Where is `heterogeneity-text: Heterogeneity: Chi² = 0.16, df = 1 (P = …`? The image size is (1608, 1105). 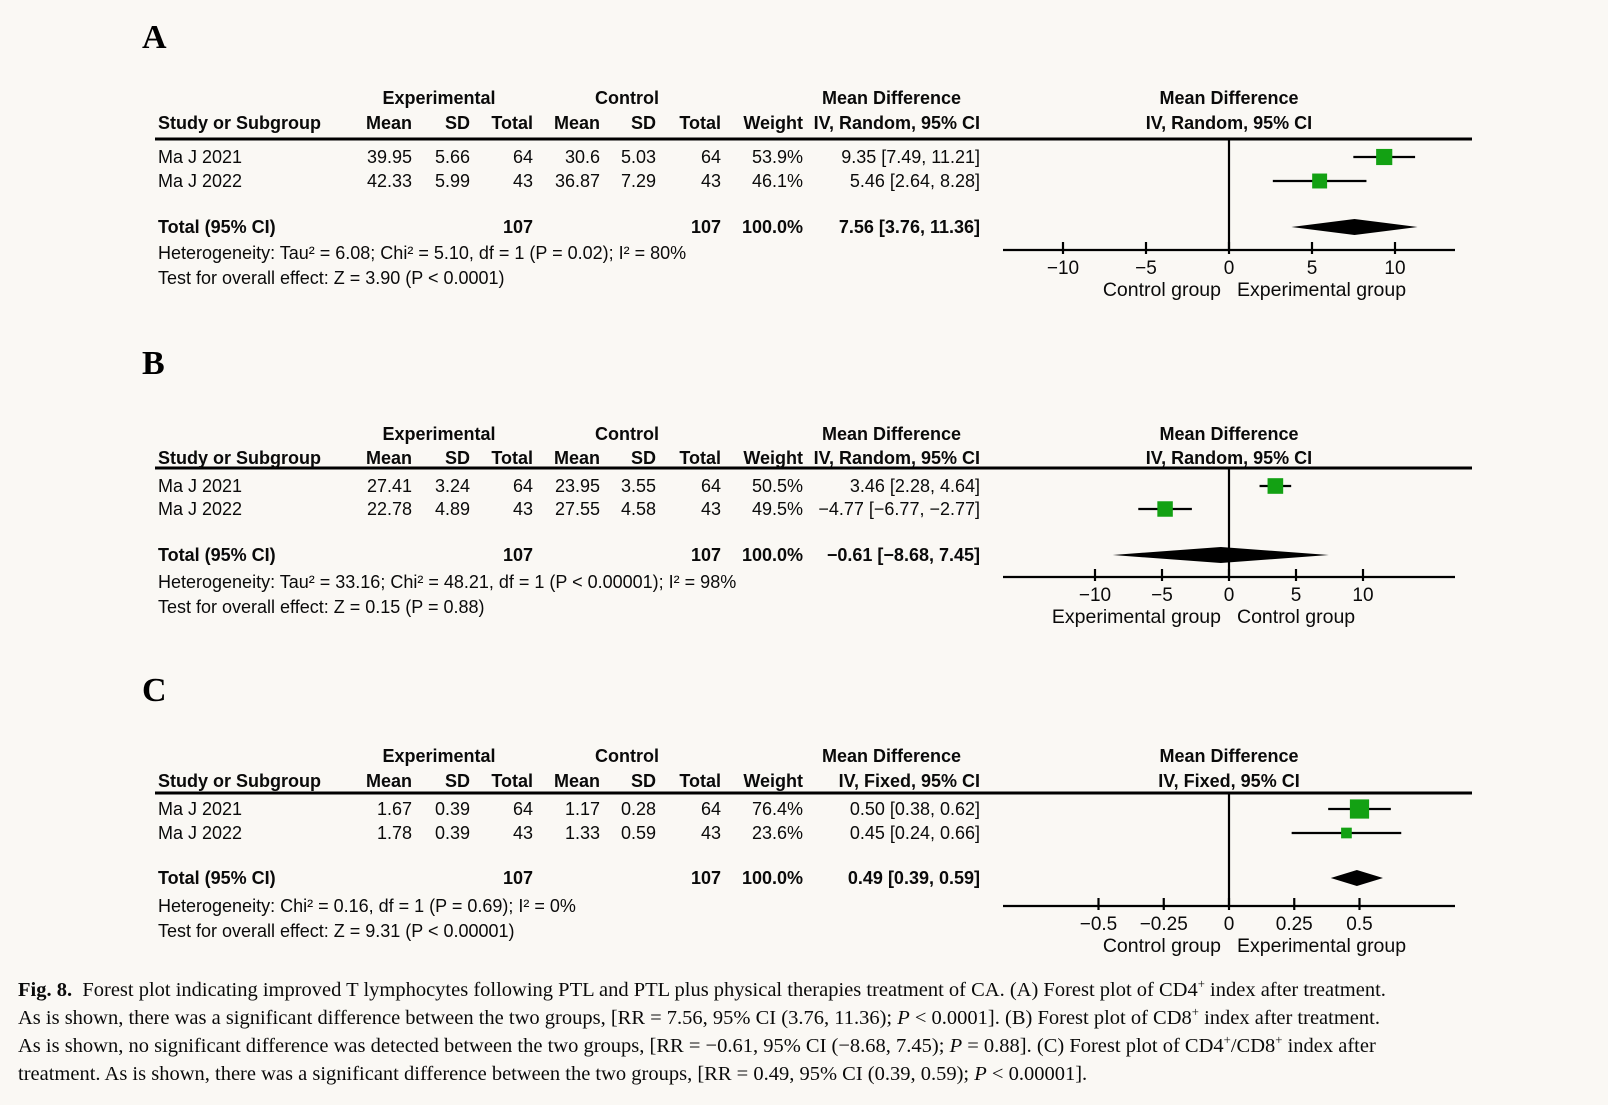 heterogeneity-text: Heterogeneity: Chi² = 0.16, df = 1 (P = … is located at coordinates (367, 906).